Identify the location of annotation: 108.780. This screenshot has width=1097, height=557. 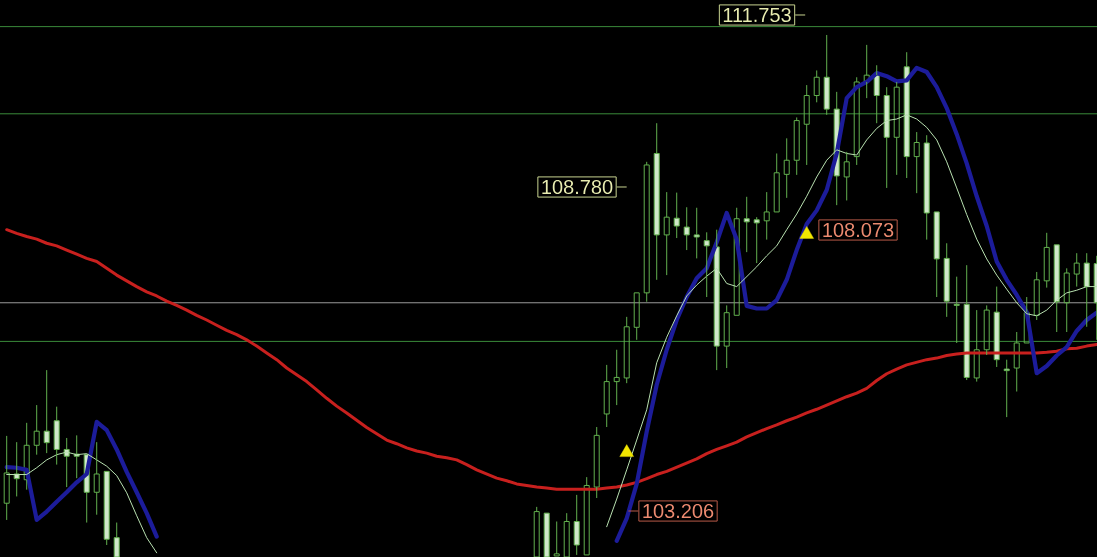
(577, 187).